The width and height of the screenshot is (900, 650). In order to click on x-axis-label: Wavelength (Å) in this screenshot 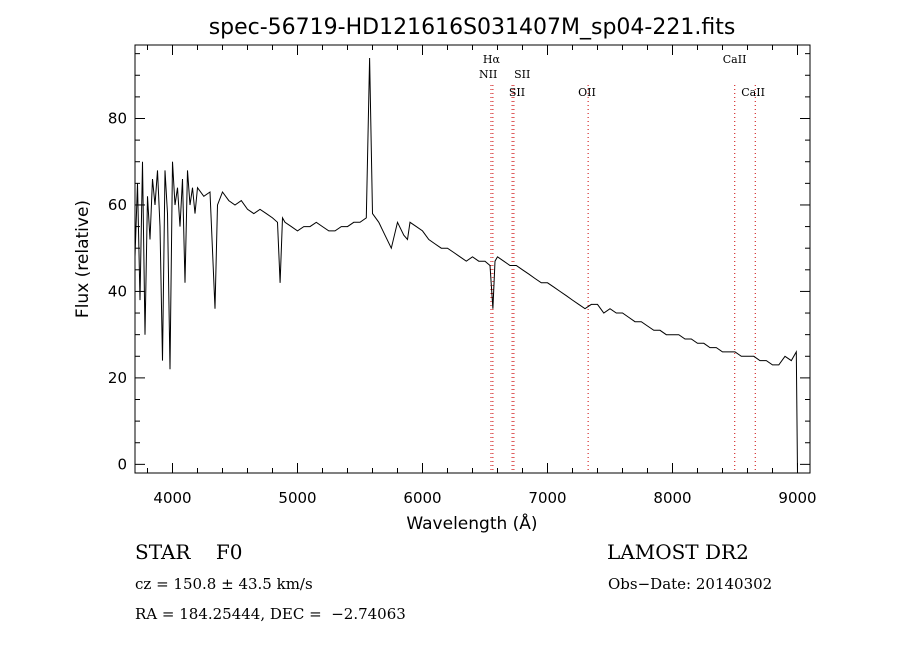, I will do `click(471, 523)`.